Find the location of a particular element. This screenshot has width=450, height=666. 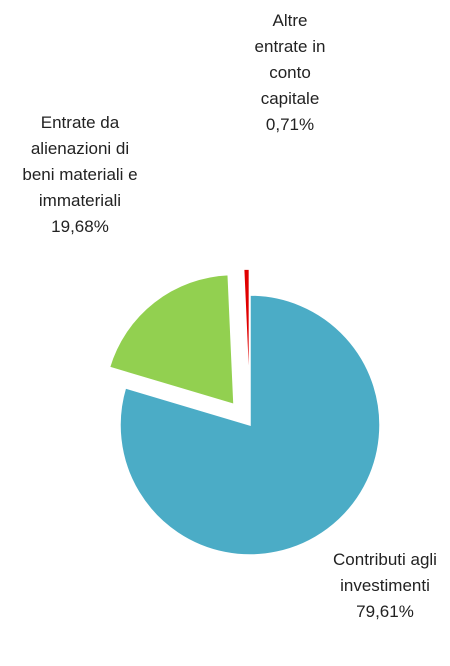

value-label: 0,71% is located at coordinates (290, 124).